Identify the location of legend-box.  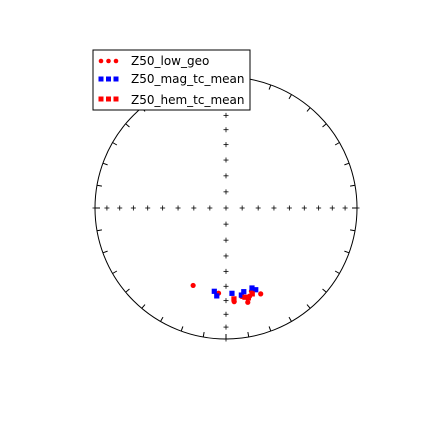
(171, 80).